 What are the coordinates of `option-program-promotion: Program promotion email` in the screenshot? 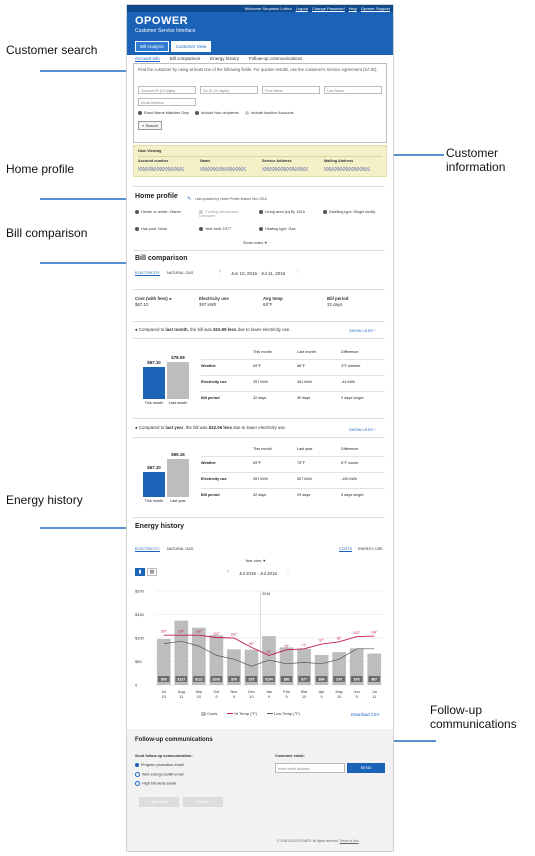 It's located at (159, 765).